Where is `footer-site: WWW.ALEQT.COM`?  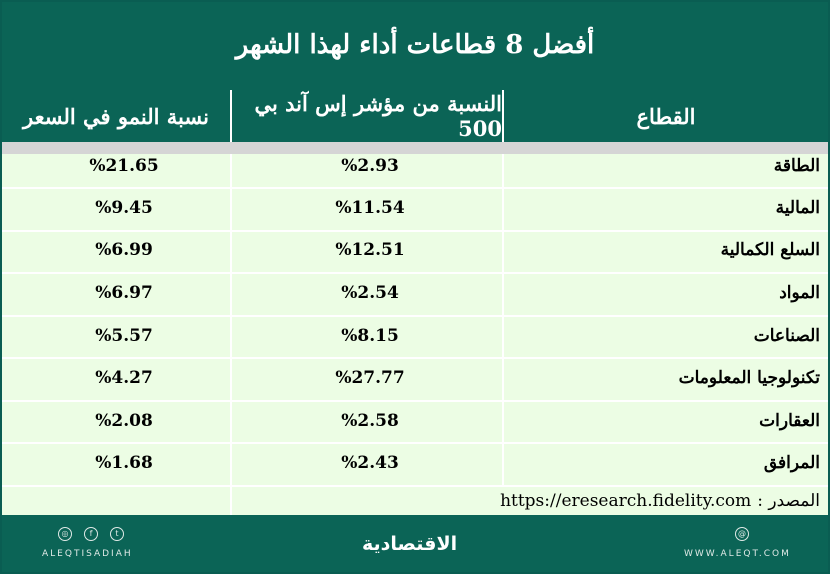 footer-site: WWW.ALEQT.COM is located at coordinates (737, 554).